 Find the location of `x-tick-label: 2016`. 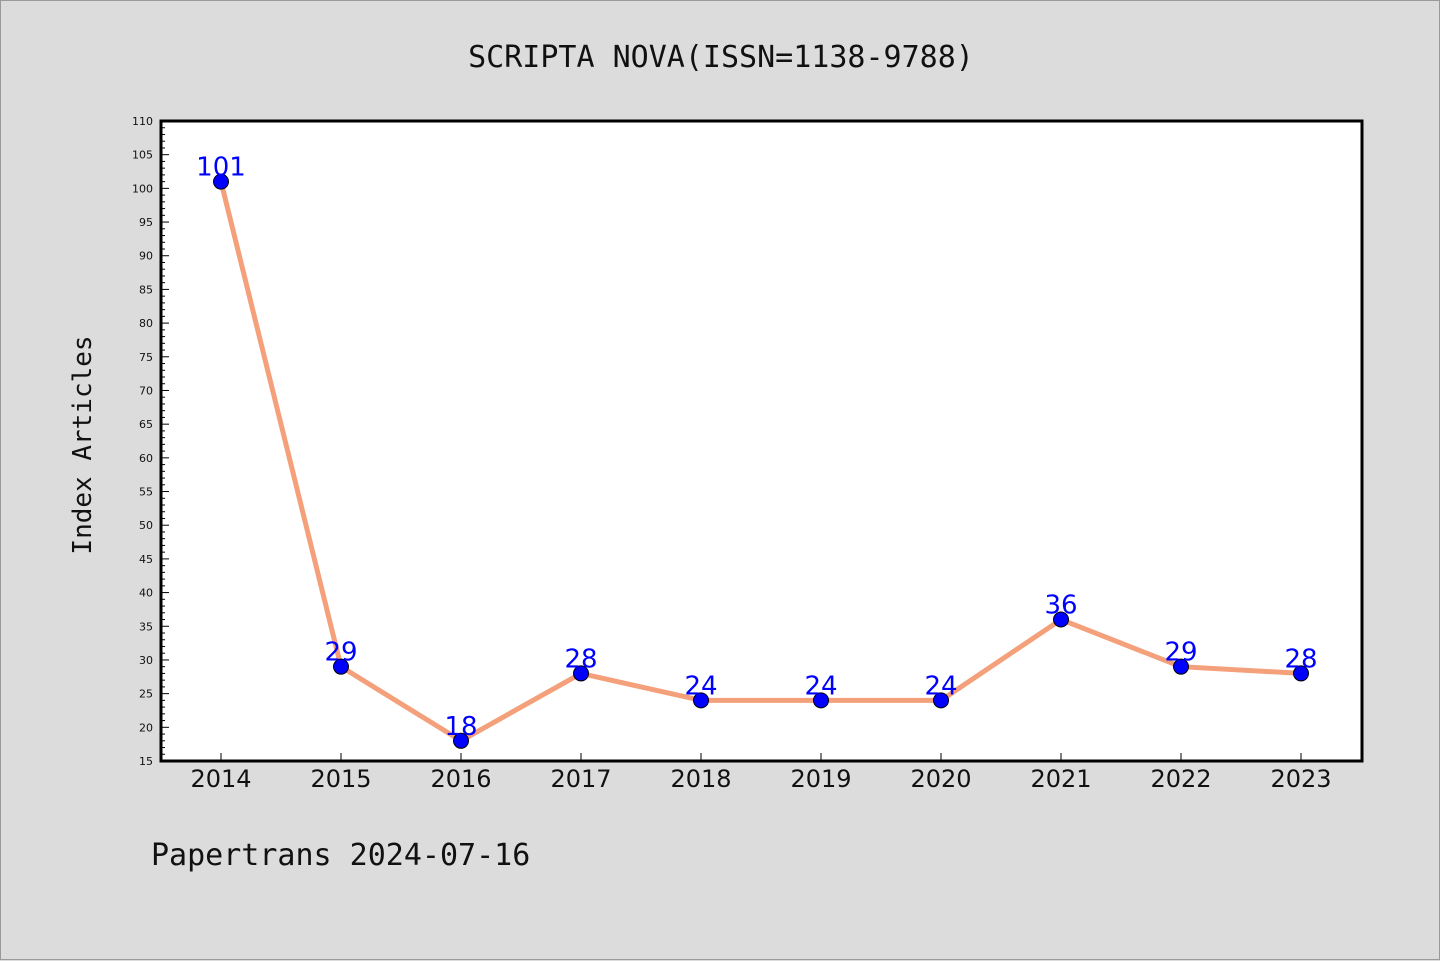

x-tick-label: 2016 is located at coordinates (460, 779).